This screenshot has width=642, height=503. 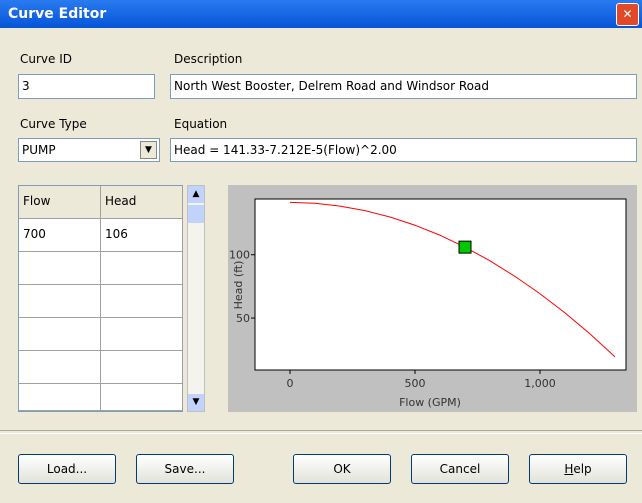 I want to click on curve-id-input: 3, so click(x=86, y=86).